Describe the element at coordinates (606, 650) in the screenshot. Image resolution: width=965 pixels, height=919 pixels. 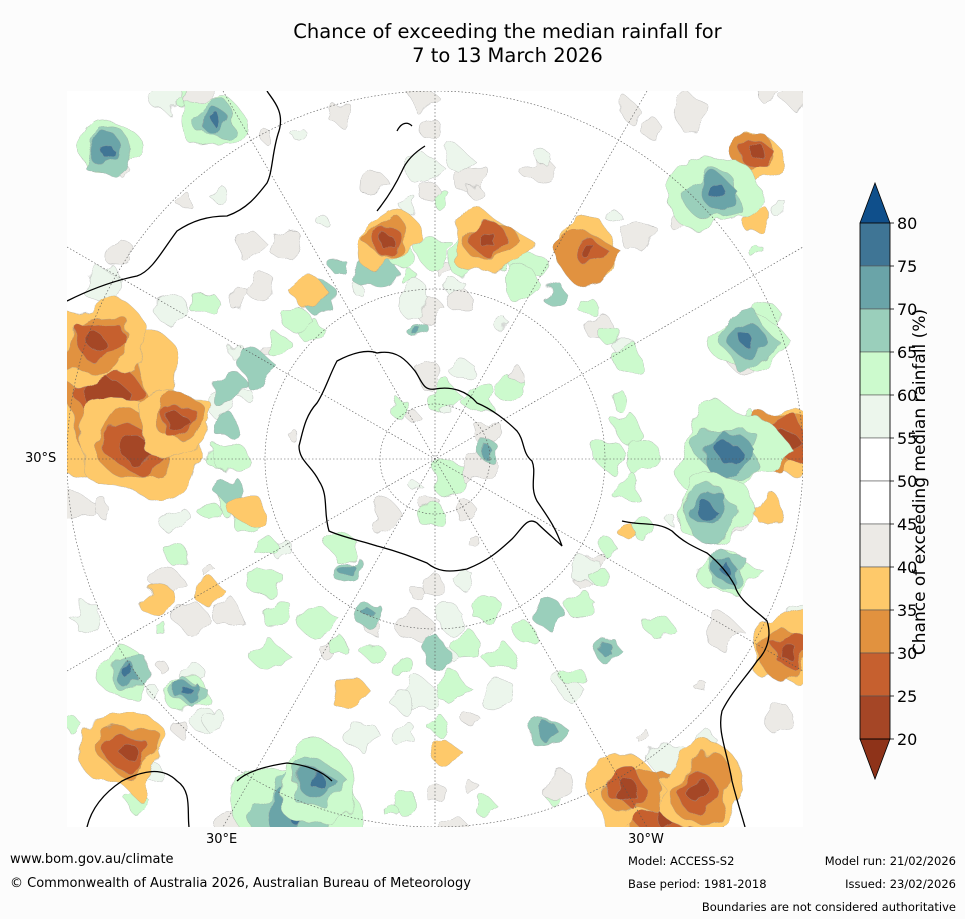
I see `wet-patch-core` at that location.